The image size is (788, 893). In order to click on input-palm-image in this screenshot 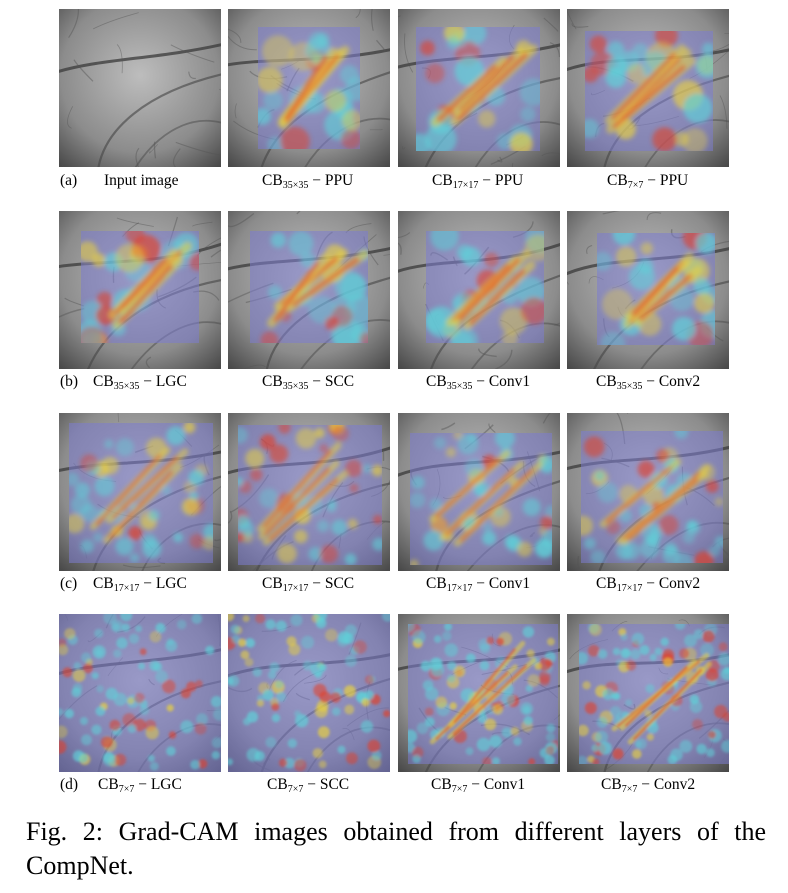, I will do `click(140, 88)`.